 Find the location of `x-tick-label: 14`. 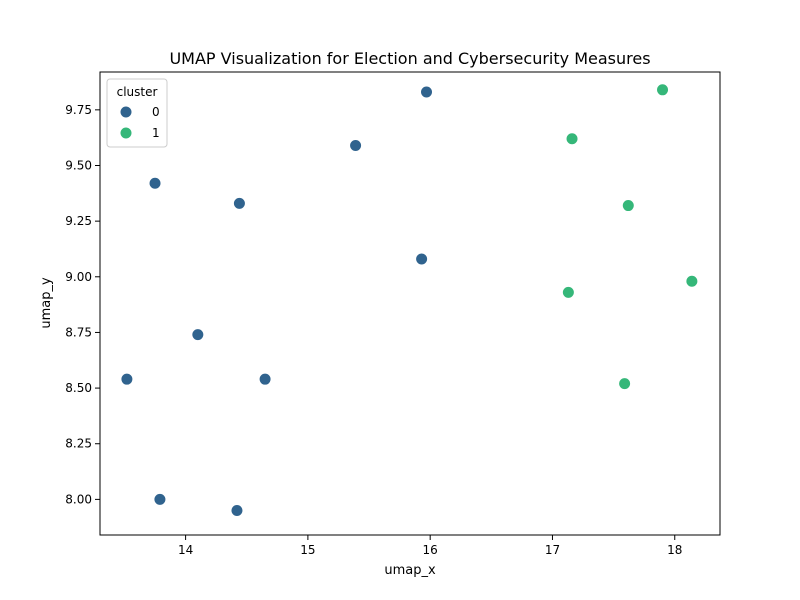

x-tick-label: 14 is located at coordinates (185, 550).